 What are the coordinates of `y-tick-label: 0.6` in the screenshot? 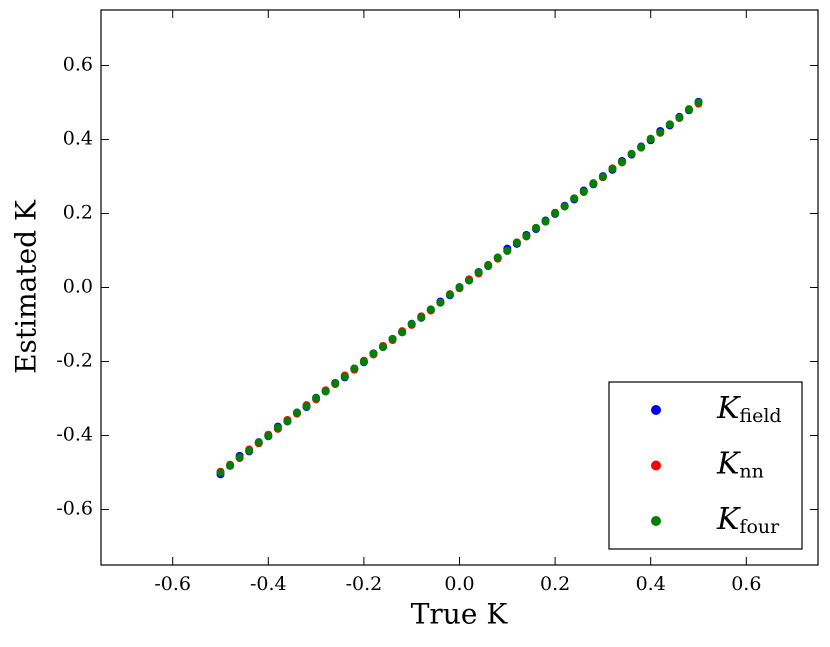 It's located at (78, 65).